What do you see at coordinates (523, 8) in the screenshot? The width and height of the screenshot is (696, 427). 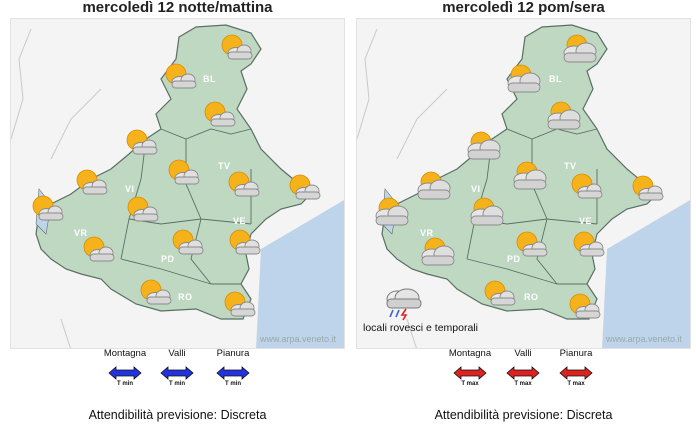 I see `panel-title: mercoledì 12 pom/sera` at bounding box center [523, 8].